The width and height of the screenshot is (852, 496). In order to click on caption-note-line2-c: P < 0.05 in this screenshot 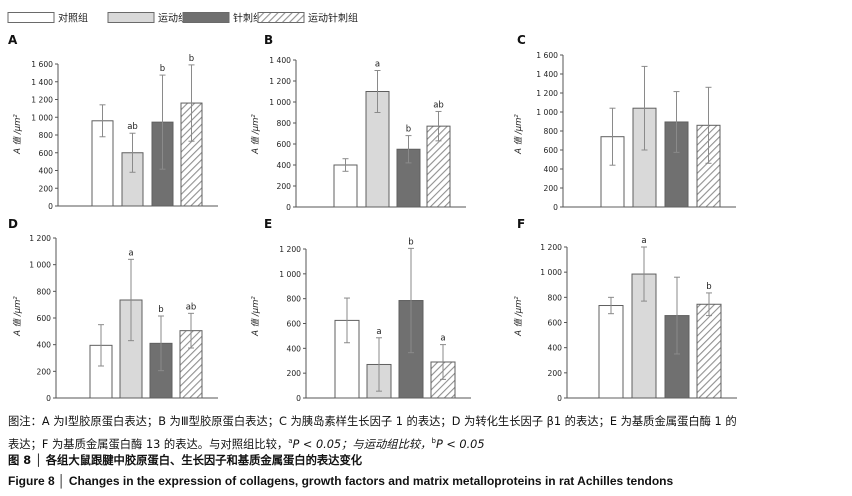, I will do `click(460, 444)`.